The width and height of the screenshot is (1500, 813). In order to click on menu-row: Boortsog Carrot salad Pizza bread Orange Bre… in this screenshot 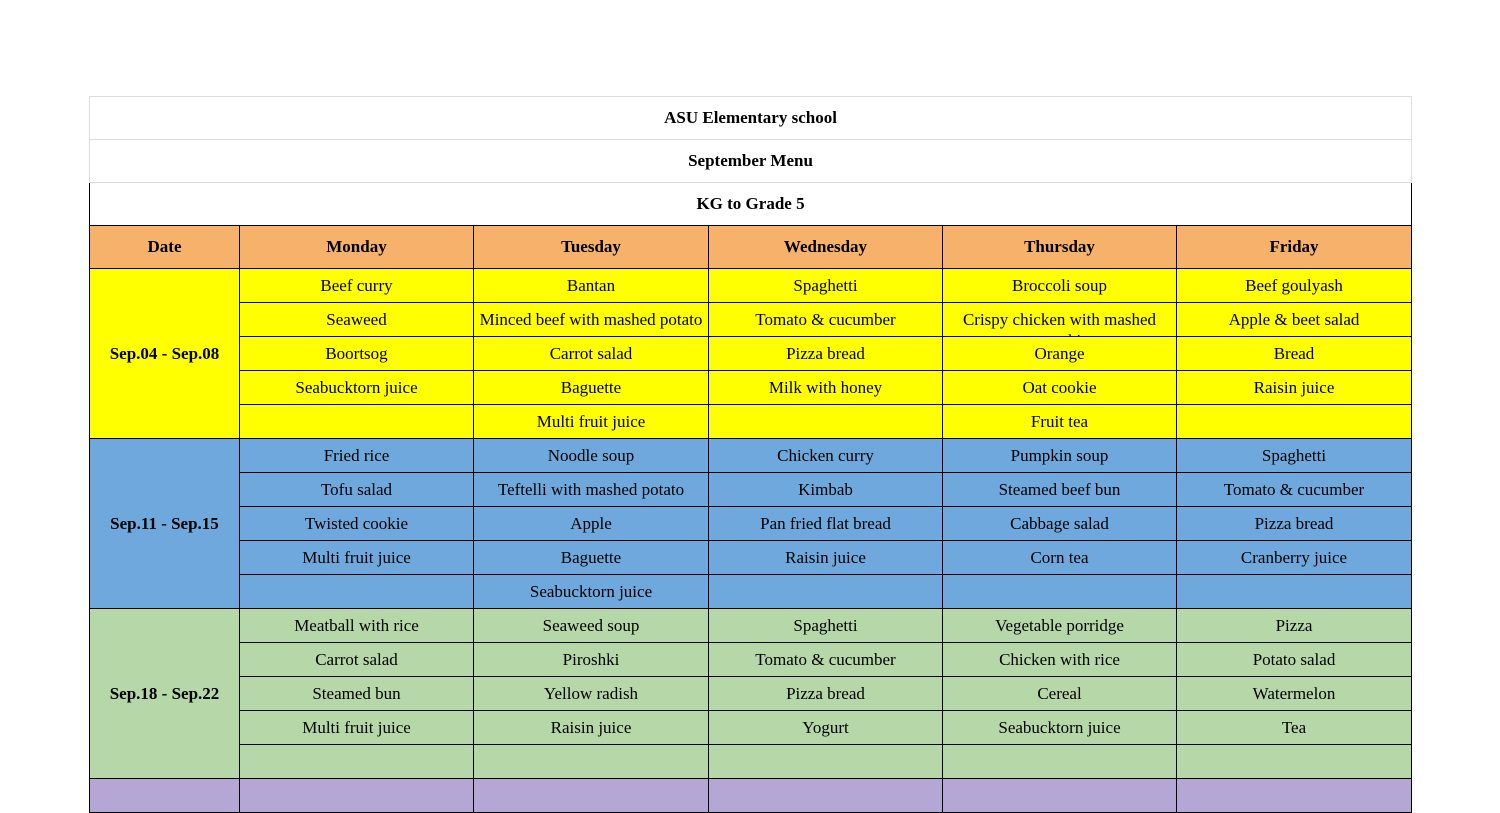, I will do `click(751, 353)`.